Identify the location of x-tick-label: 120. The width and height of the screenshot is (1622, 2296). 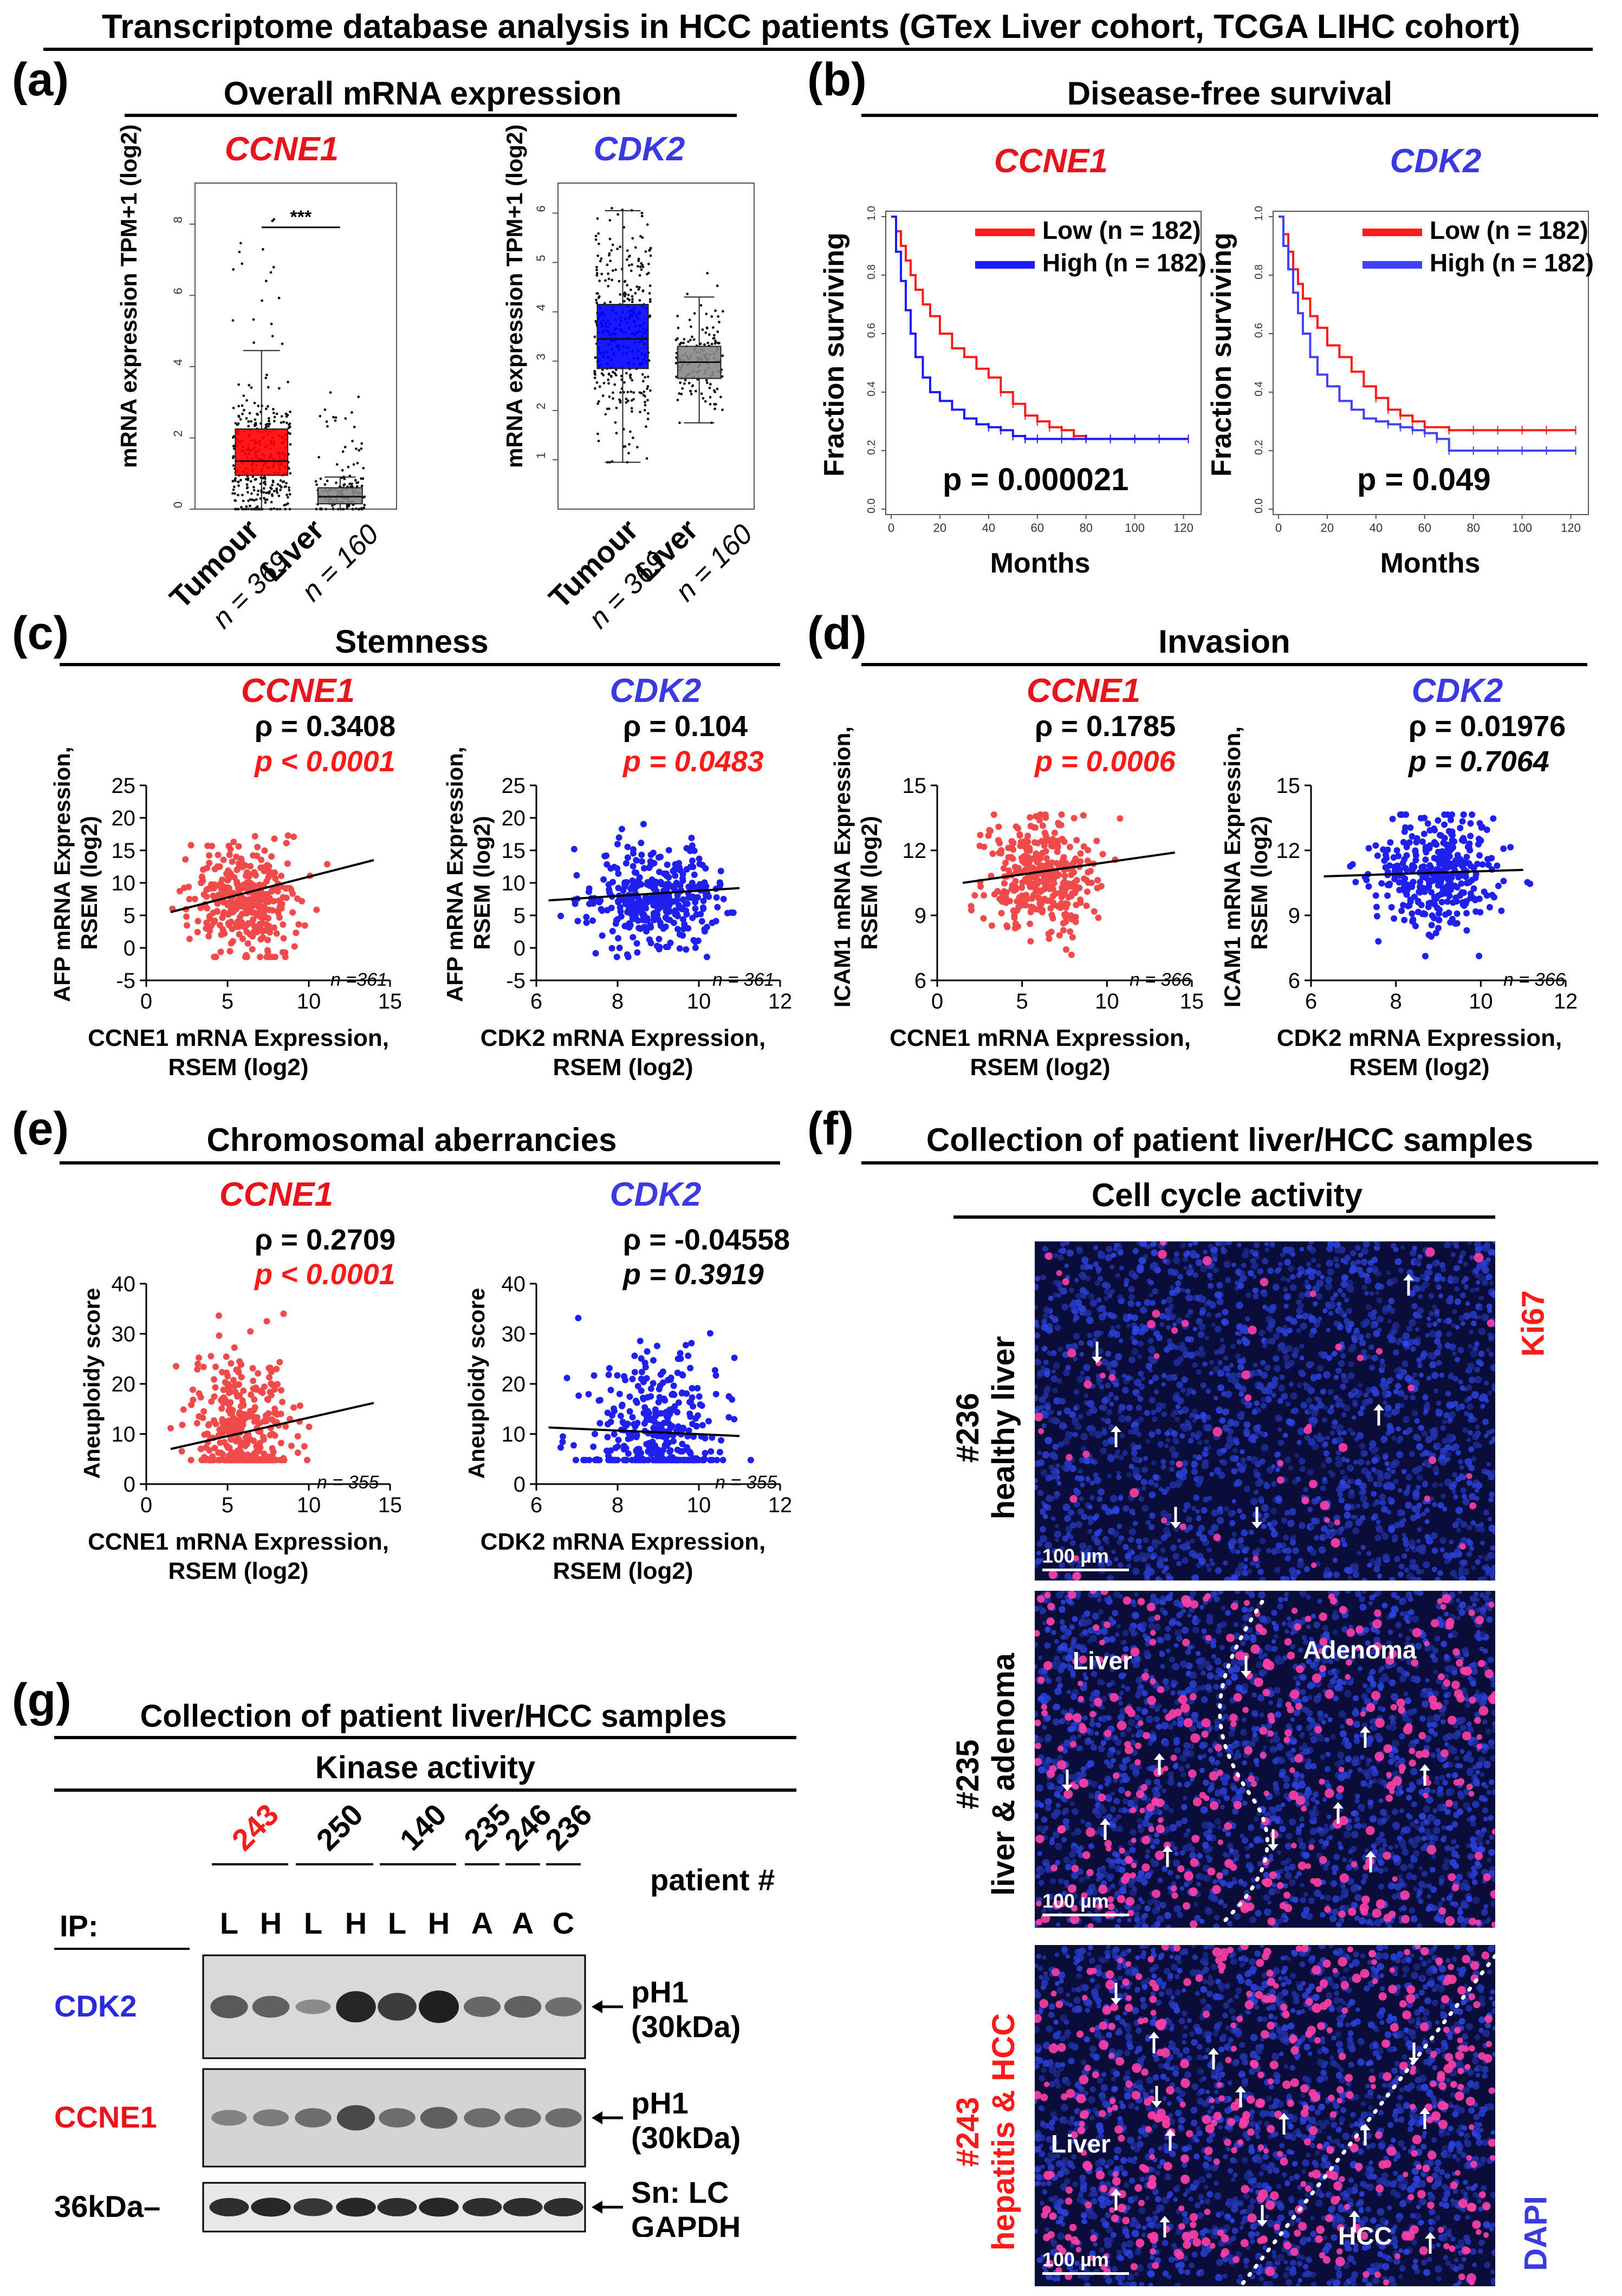
(1183, 528).